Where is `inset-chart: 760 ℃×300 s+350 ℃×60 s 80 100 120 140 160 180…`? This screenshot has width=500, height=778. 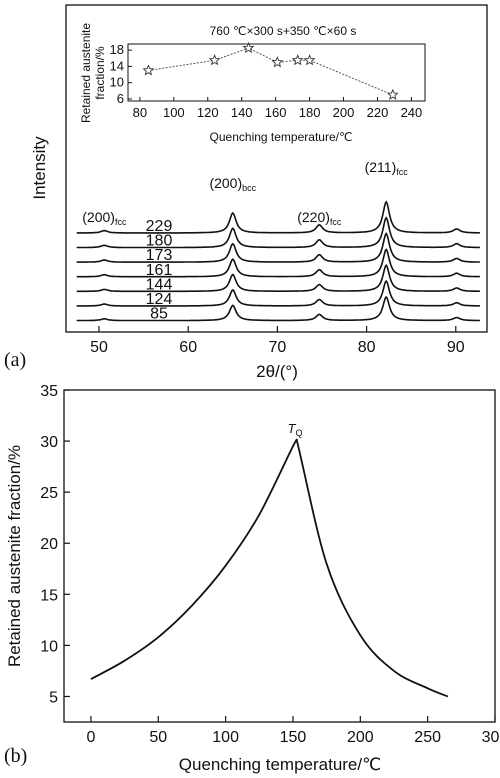 inset-chart: 760 ℃×300 s+350 ℃×60 s 80 100 120 140 160 180… is located at coordinates (252, 83).